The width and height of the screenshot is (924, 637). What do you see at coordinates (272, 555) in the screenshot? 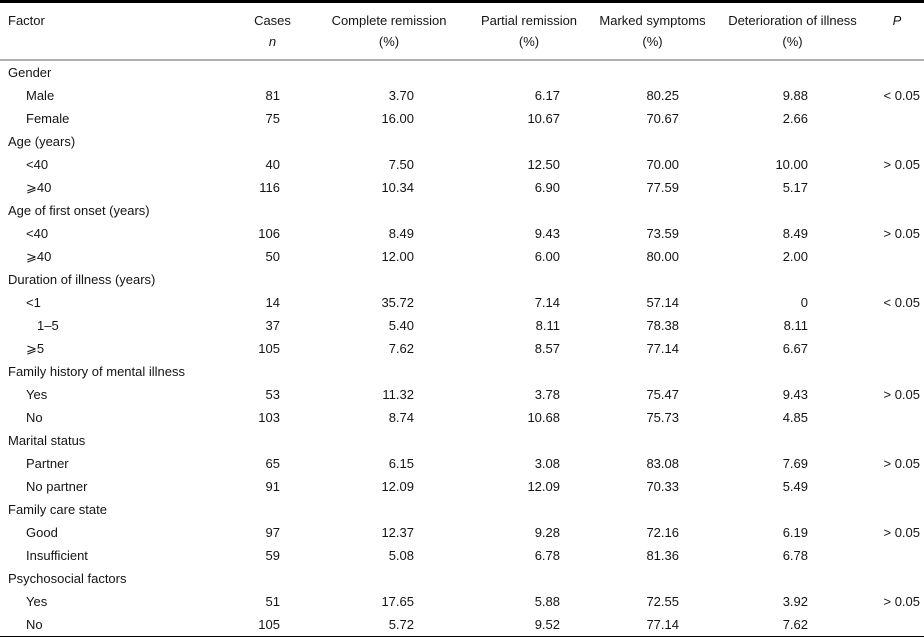
I see `cases-cell: 59` at bounding box center [272, 555].